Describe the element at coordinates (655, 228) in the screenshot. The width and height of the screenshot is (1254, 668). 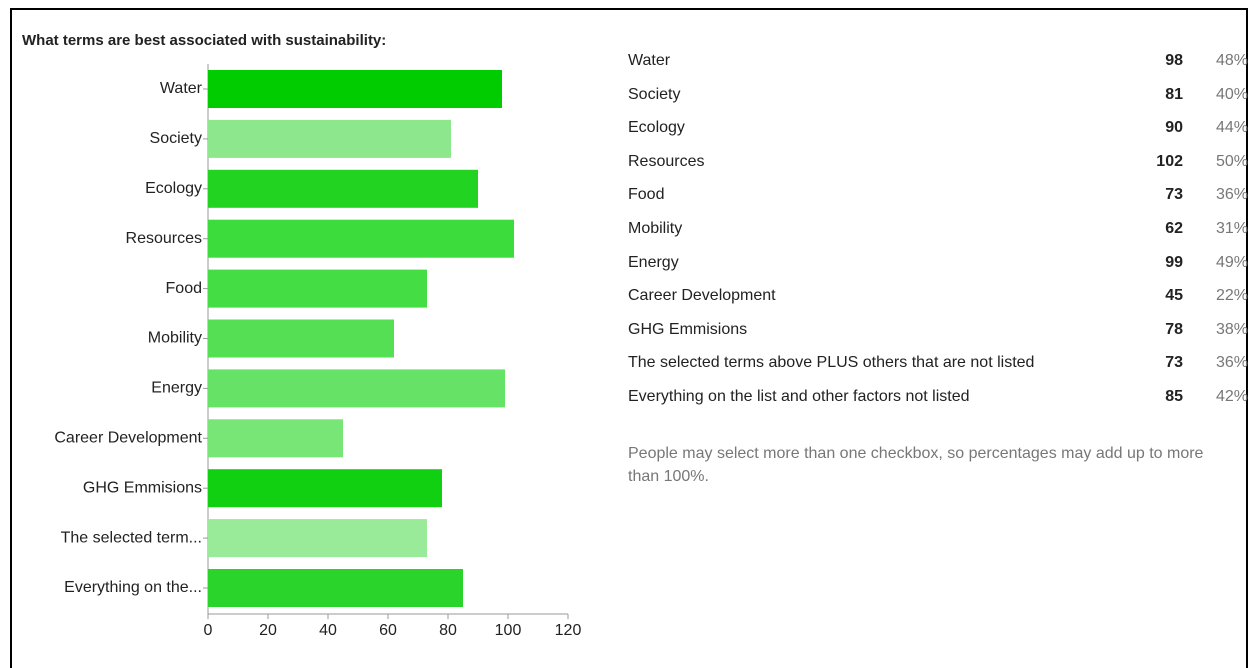
I see `row-label: Mobility` at that location.